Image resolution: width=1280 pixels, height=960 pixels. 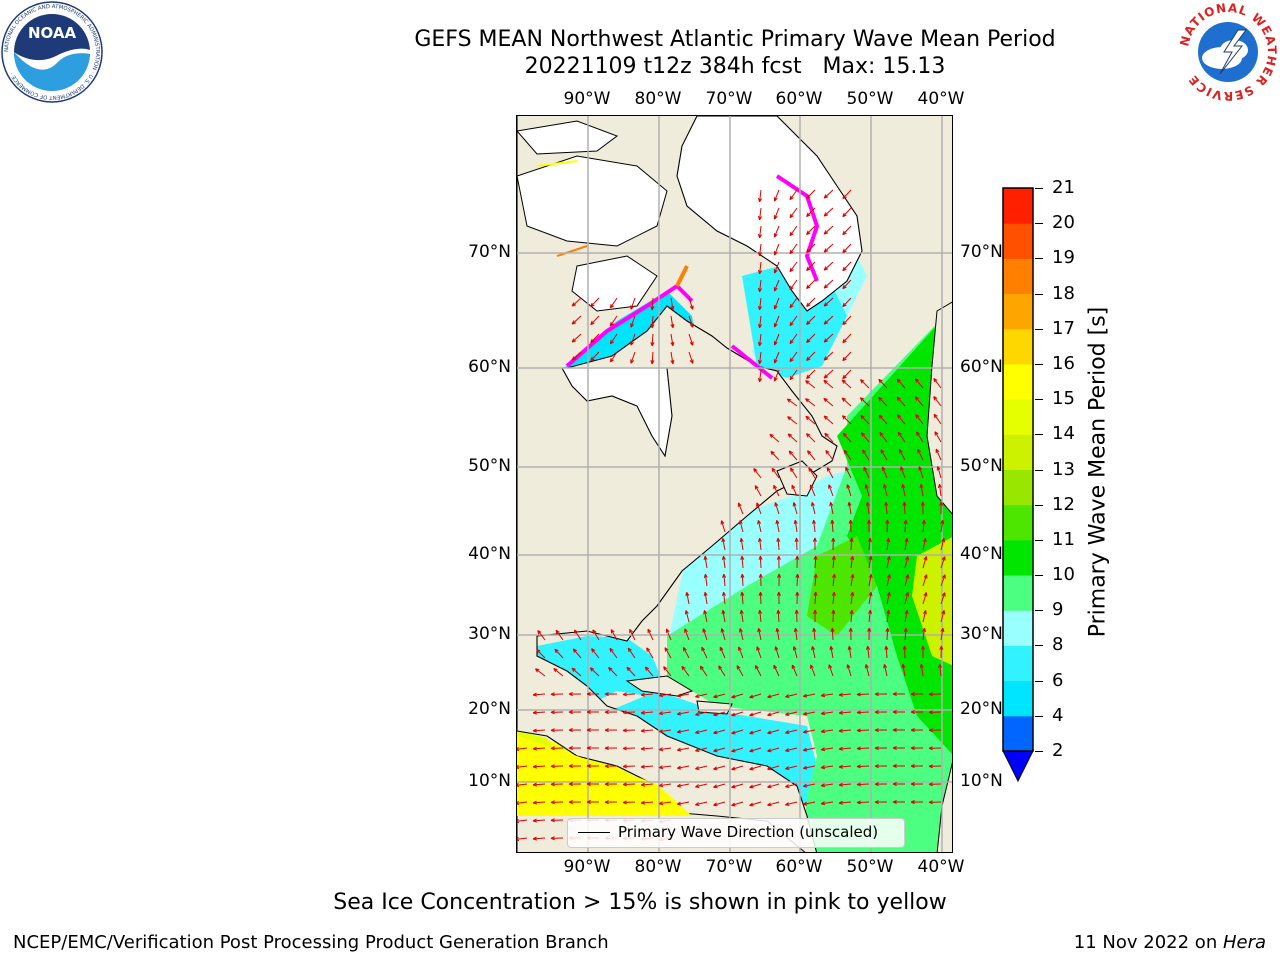 I want to click on colorbar-tick-label: 15, so click(x=1063, y=399).